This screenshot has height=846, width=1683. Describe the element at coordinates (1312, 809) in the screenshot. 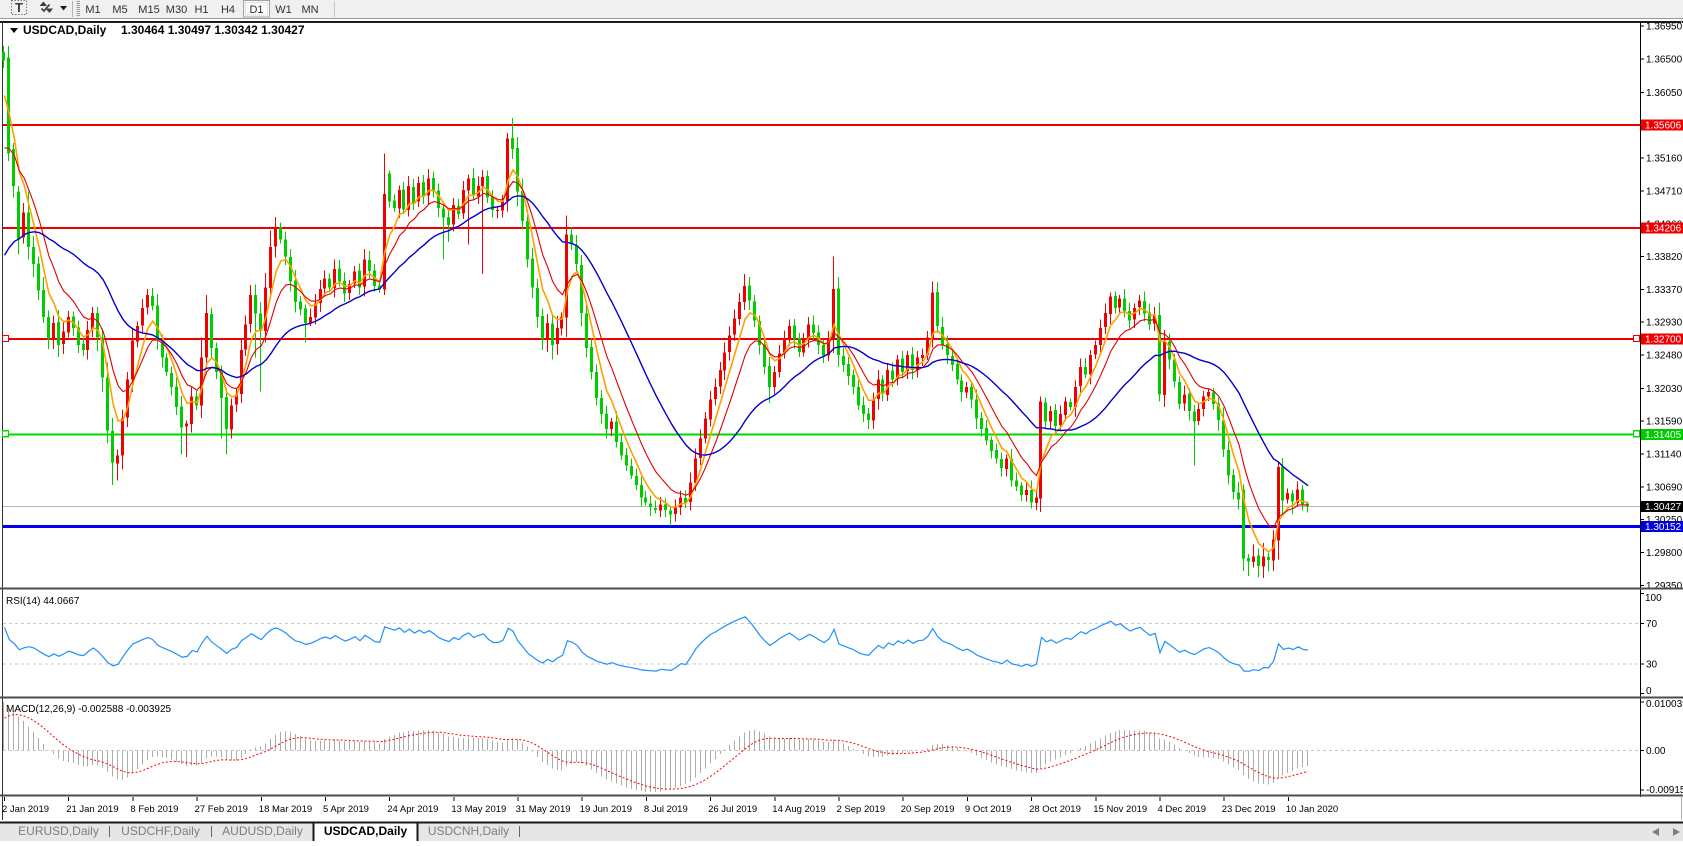

I see `svg-text: 10 Jan 2020` at that location.